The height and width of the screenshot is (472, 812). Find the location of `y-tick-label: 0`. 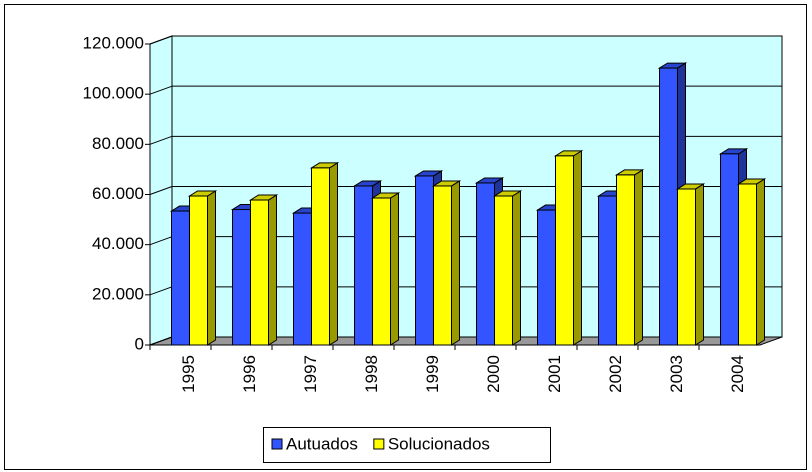

y-tick-label: 0 is located at coordinates (139, 343).